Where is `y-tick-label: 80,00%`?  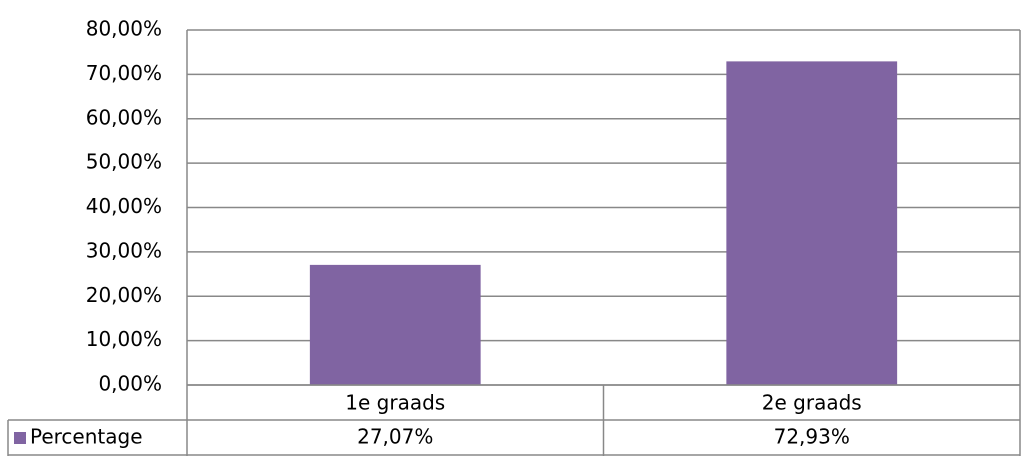 y-tick-label: 80,00% is located at coordinates (124, 29).